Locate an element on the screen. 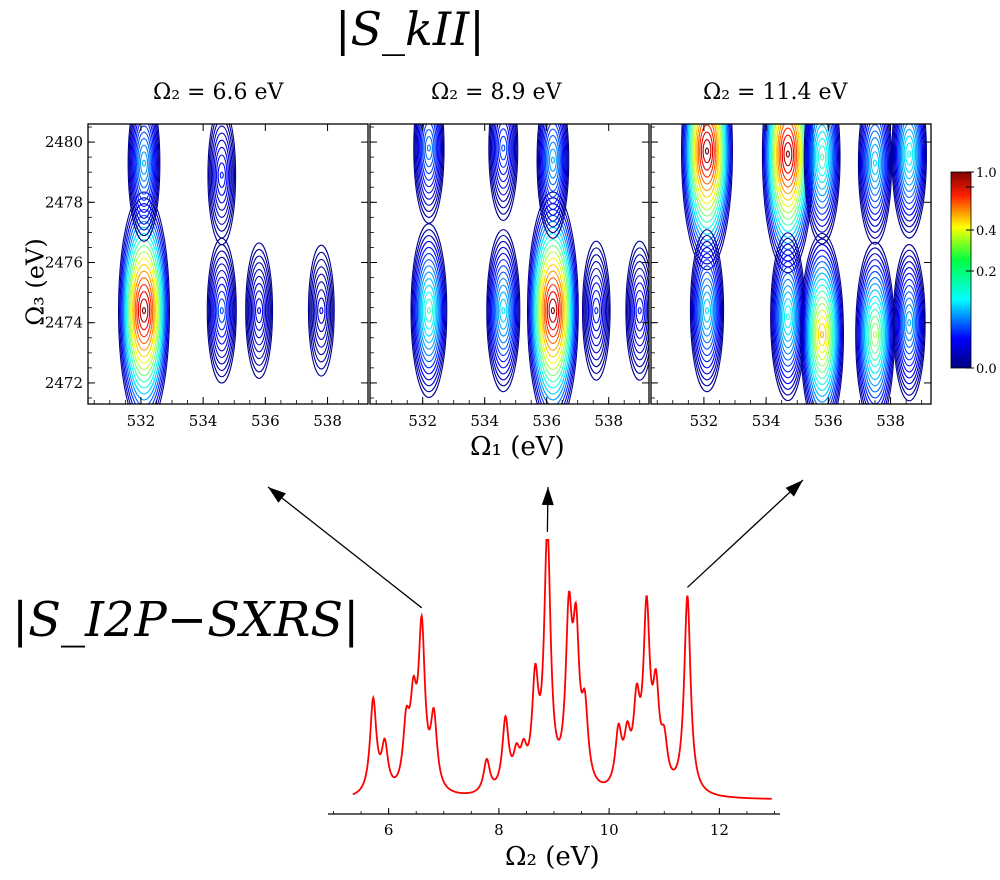 This screenshot has width=1000, height=880. colorbar-tick-label: 0.2 is located at coordinates (986, 272).